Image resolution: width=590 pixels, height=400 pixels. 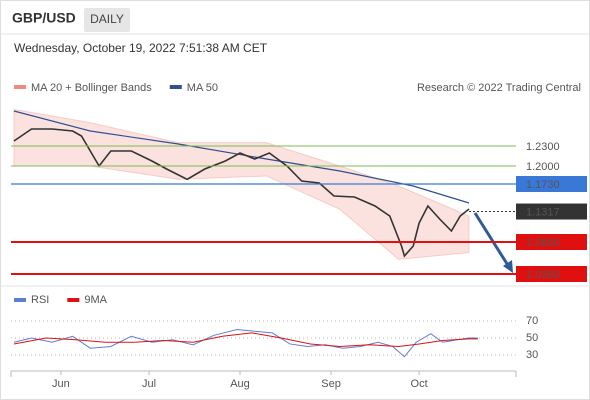 I want to click on y-tick-label: 70, so click(x=532, y=321).